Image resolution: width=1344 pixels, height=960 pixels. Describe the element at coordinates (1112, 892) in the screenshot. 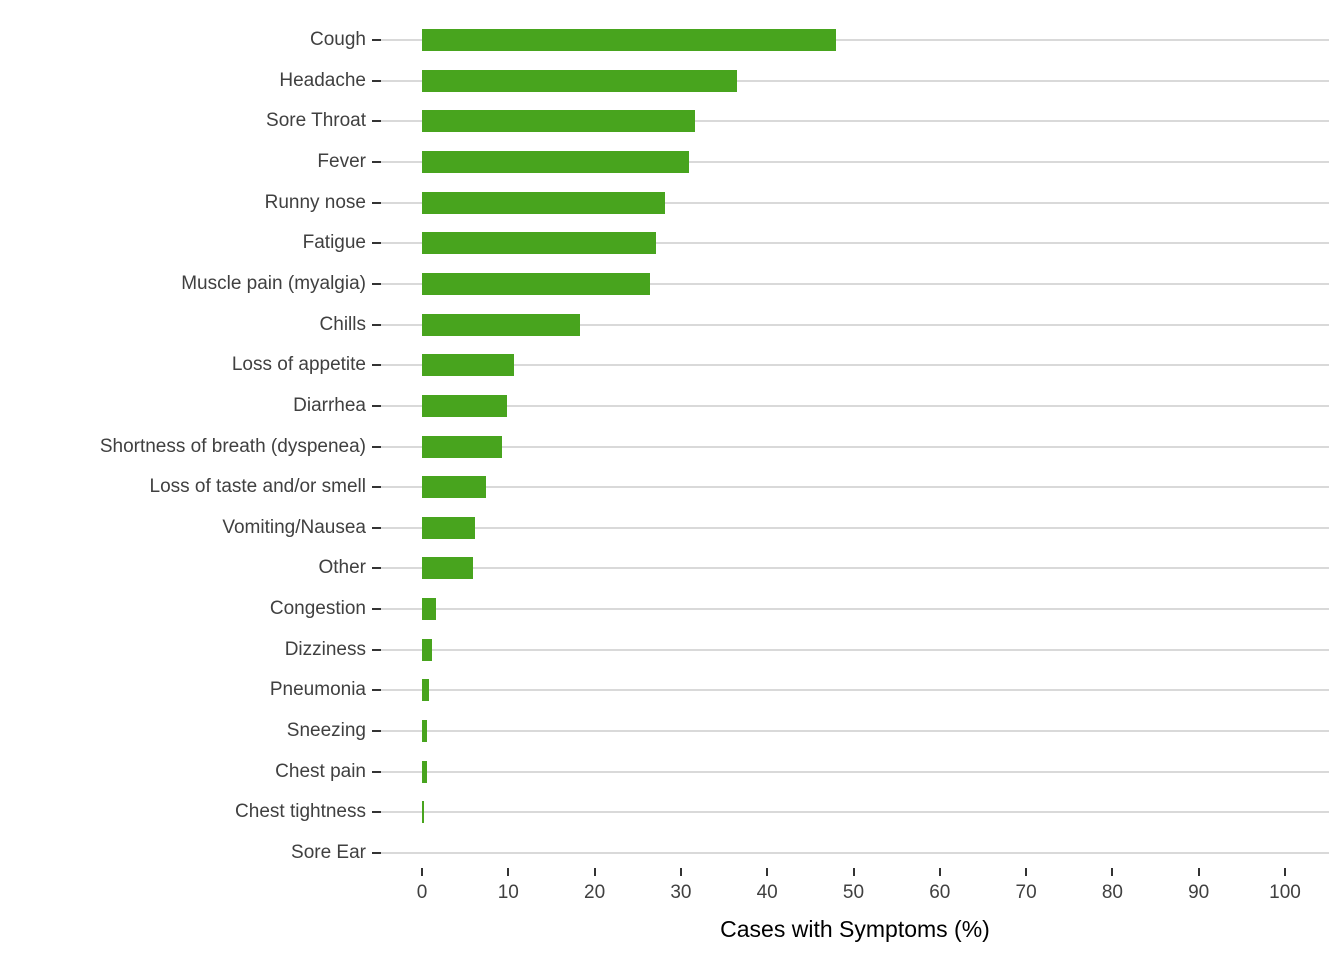

I see `x-tick-label: 80` at that location.